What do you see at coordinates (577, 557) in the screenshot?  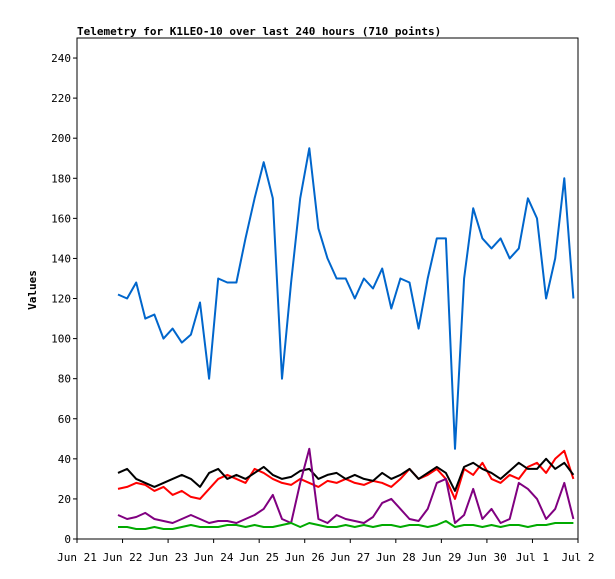 I see `x-tick-label: Jul 2` at bounding box center [577, 557].